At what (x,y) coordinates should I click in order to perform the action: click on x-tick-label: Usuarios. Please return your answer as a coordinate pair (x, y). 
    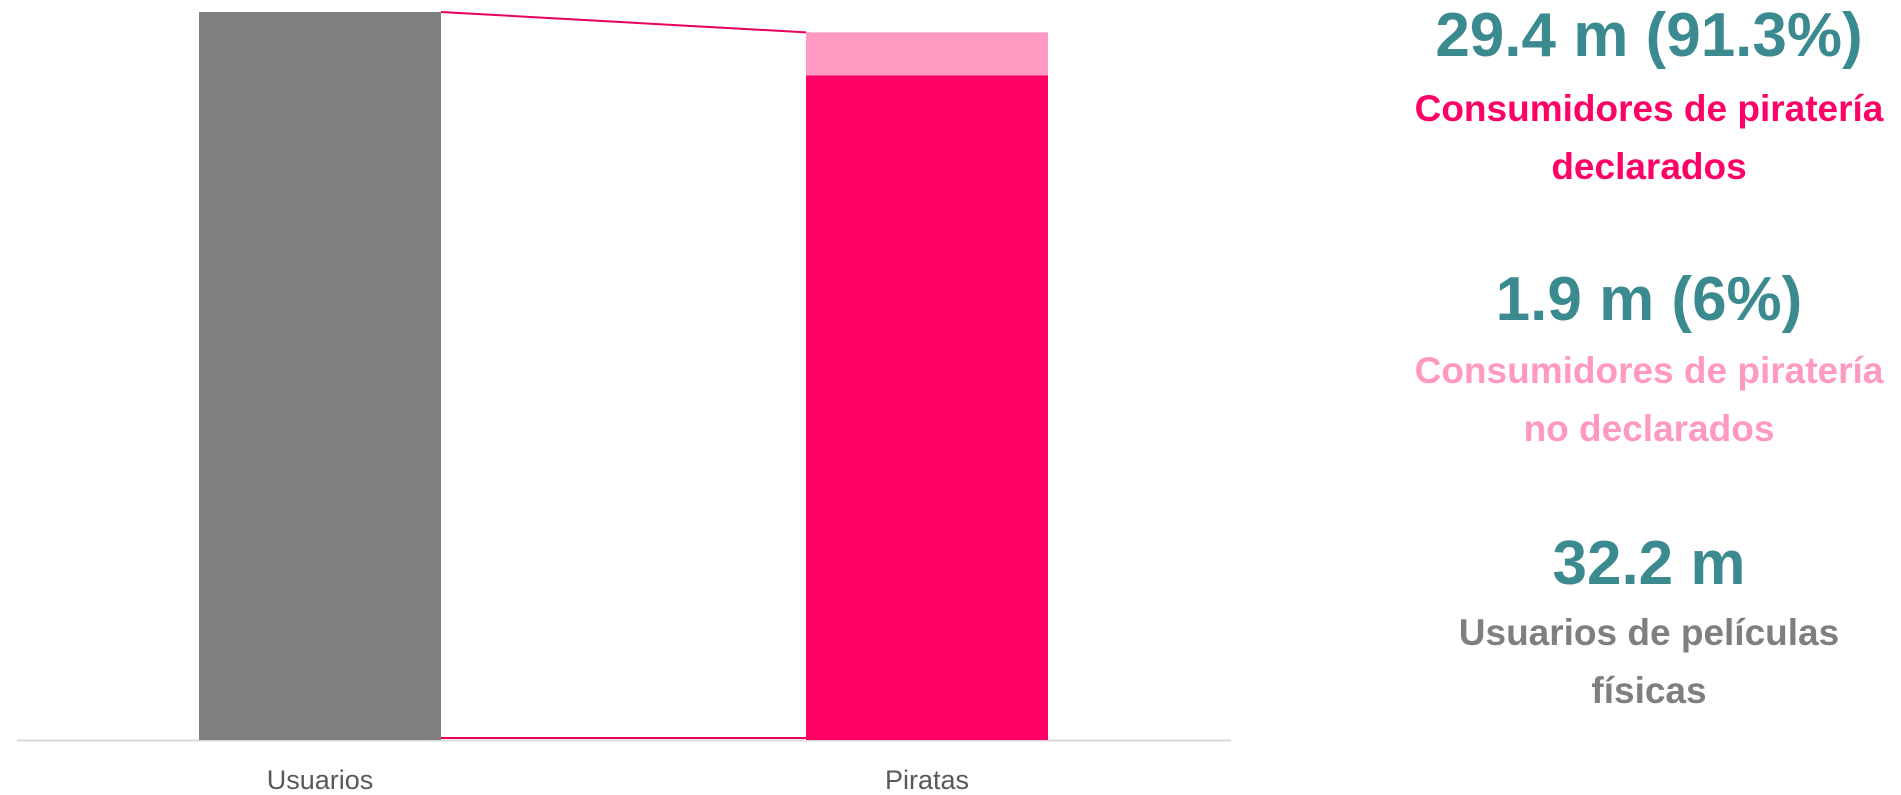
    Looking at the image, I should click on (320, 780).